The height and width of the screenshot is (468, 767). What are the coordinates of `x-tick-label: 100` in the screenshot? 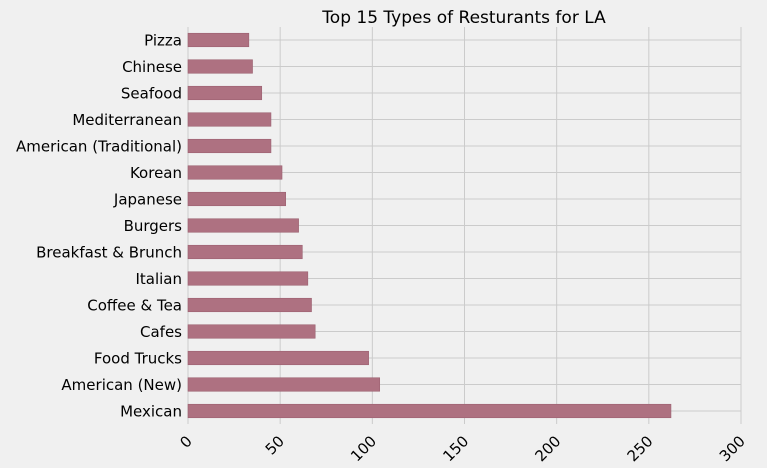 It's located at (363, 448).